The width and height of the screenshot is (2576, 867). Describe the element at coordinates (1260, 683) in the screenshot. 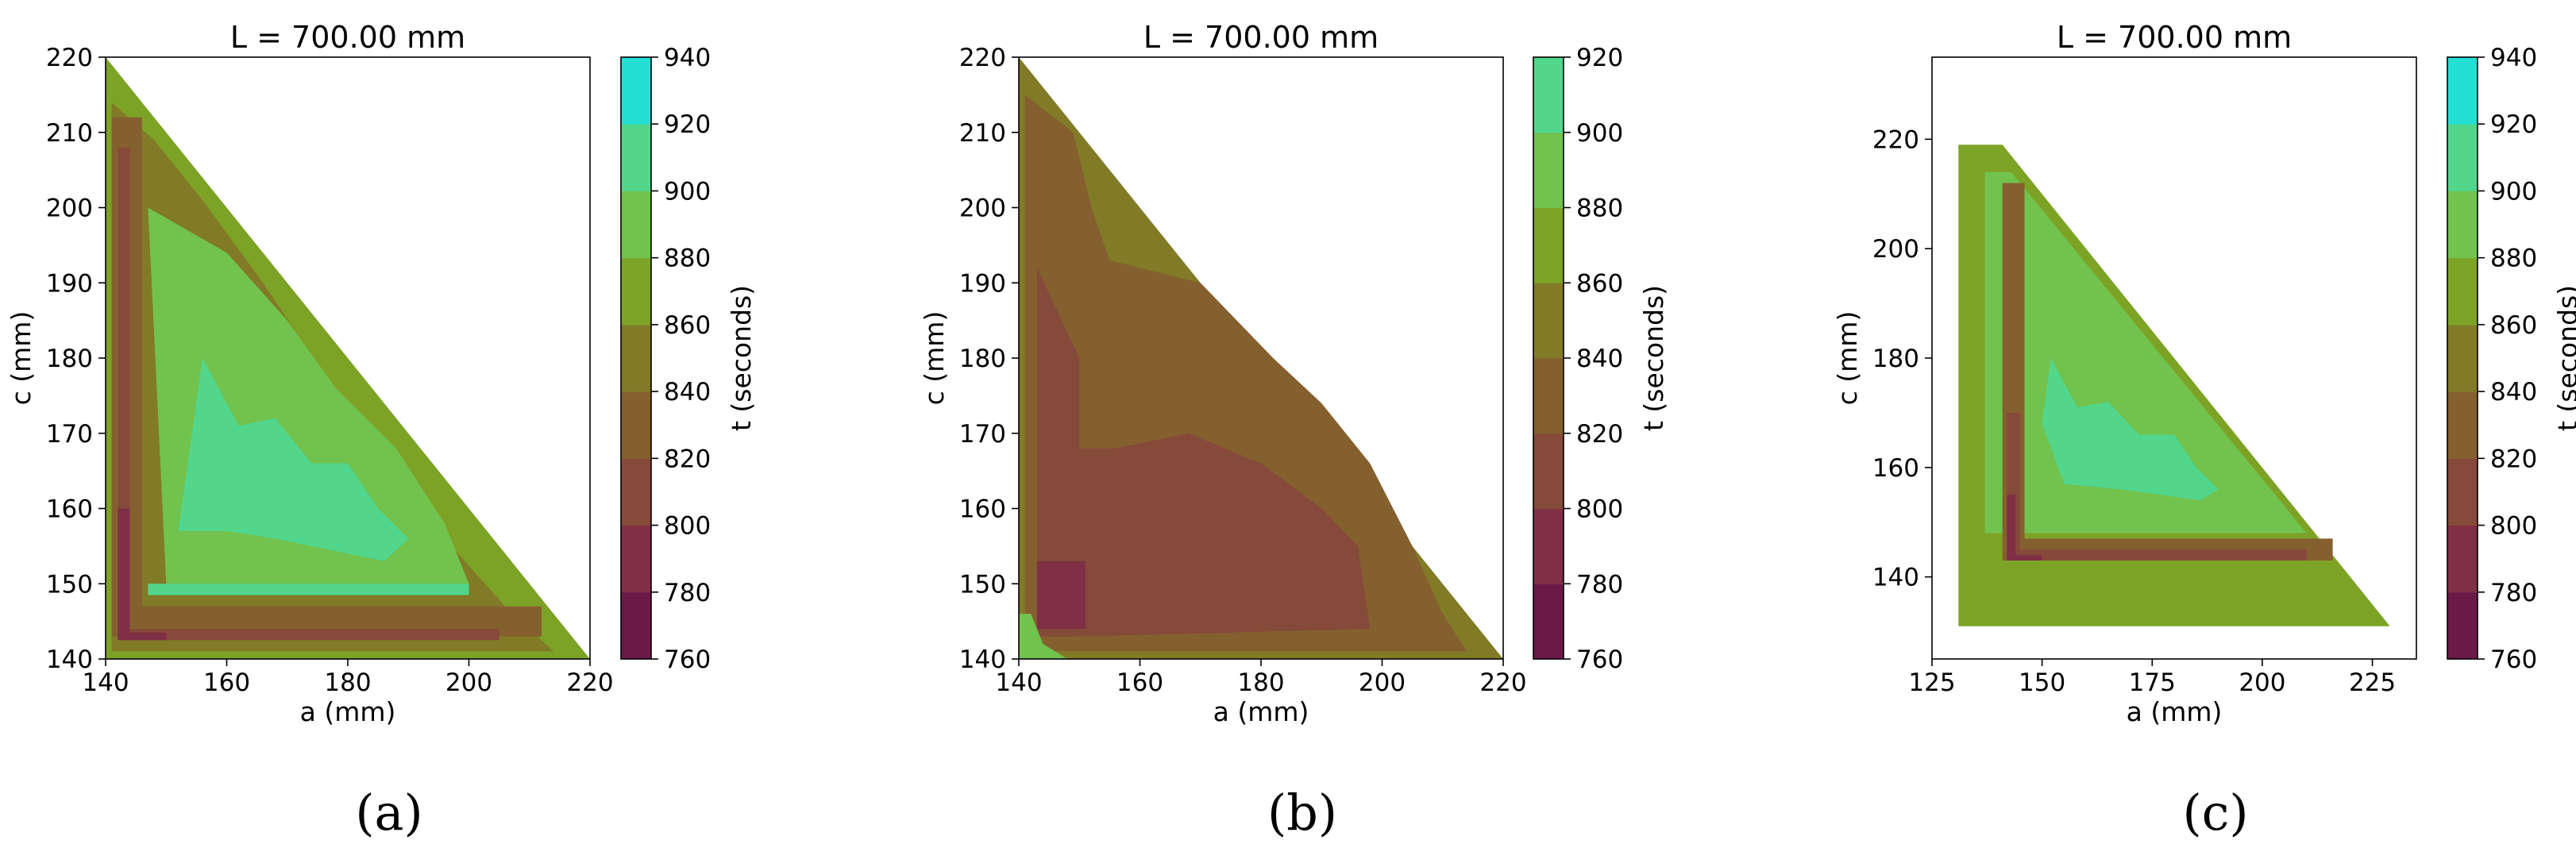

I see `x-tick-label: 180` at that location.